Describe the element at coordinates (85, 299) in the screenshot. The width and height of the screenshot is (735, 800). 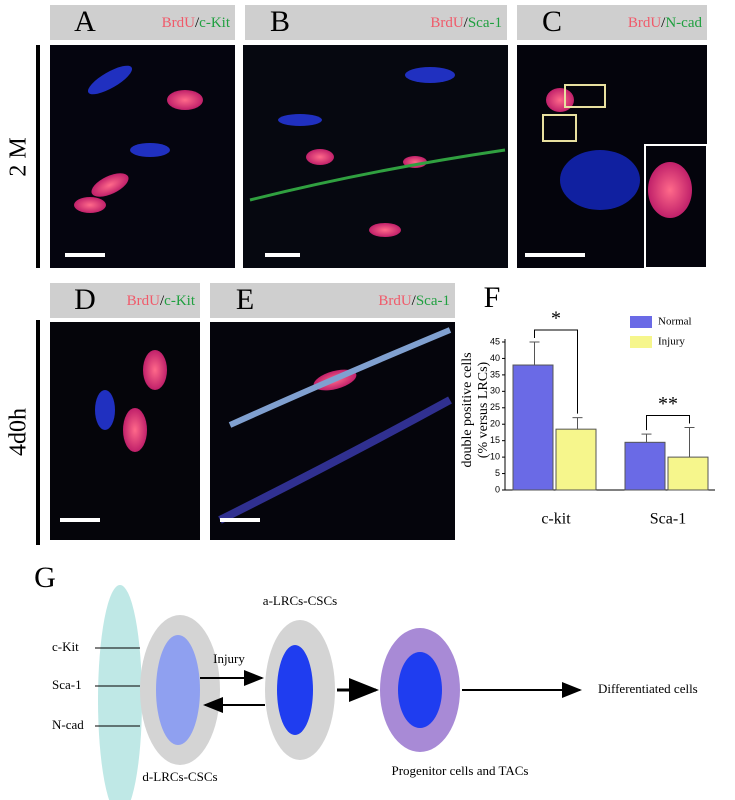
I see `panel-letter: D` at that location.